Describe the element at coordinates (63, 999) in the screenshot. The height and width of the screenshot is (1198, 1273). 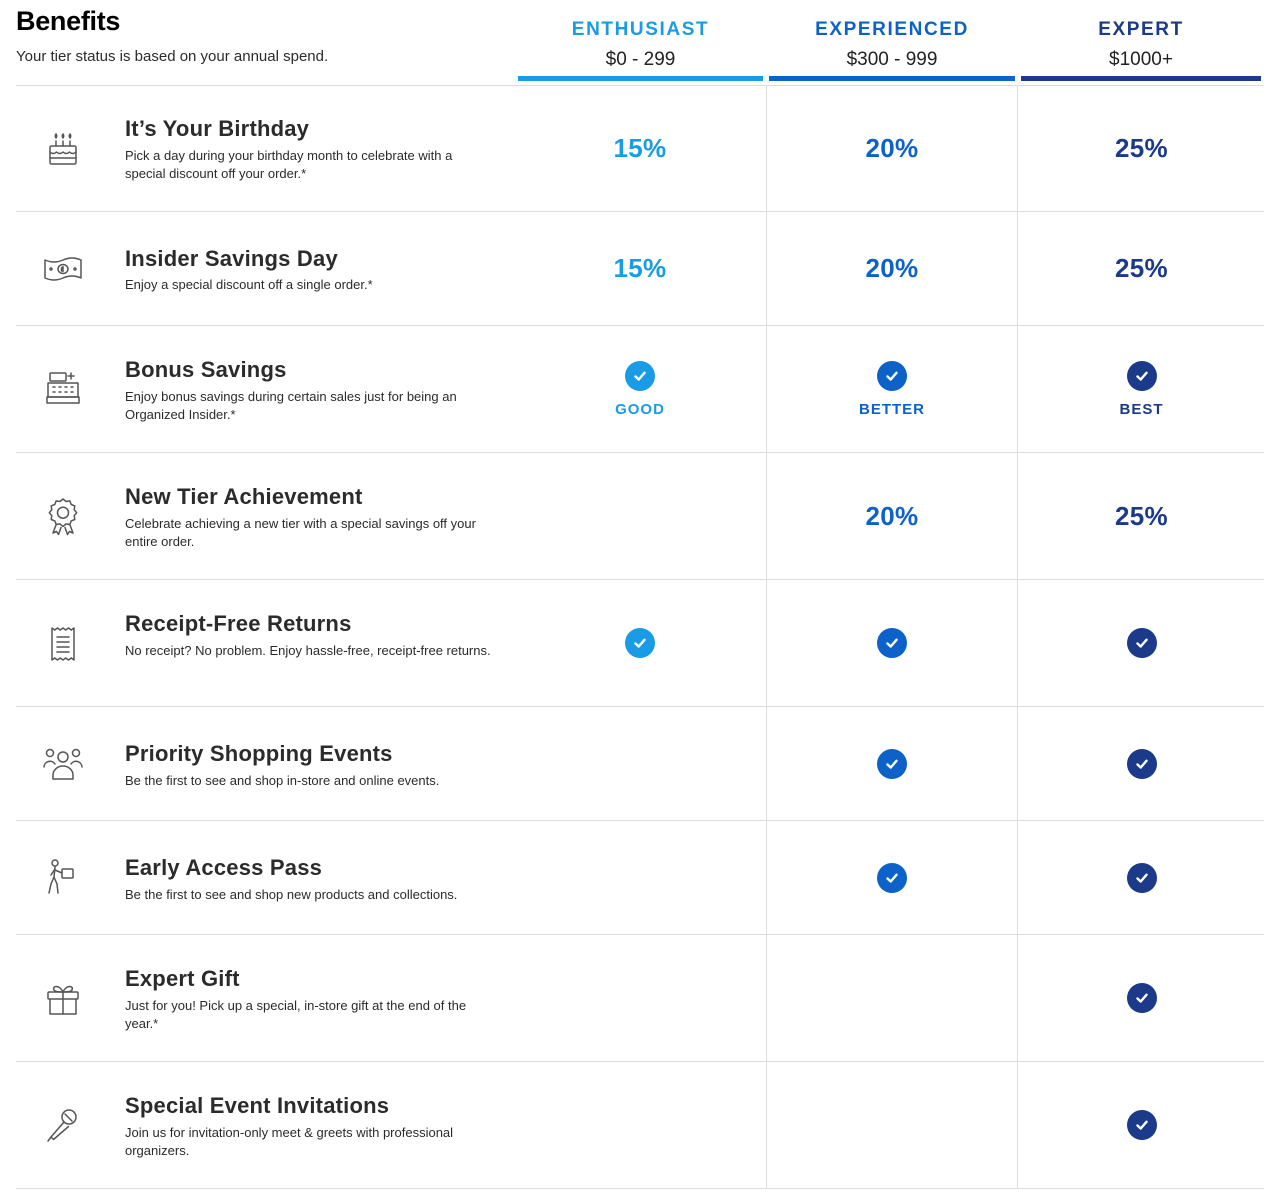
I see `gift-icon` at that location.